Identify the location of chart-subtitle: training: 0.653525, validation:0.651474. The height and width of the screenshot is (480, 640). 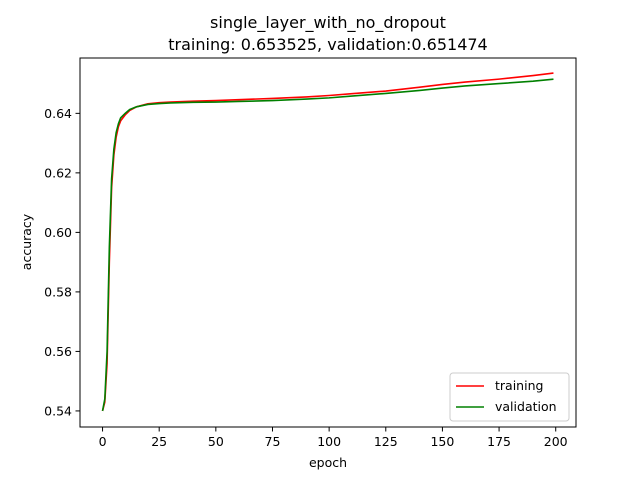
(327, 44).